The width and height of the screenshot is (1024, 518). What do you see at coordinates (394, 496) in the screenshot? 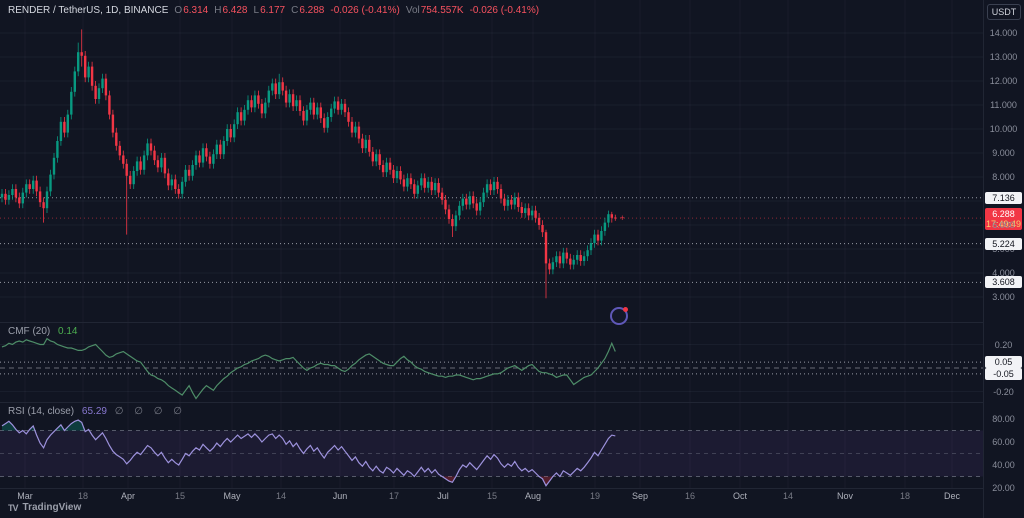
I see `time-axis-day-label: 17` at bounding box center [394, 496].